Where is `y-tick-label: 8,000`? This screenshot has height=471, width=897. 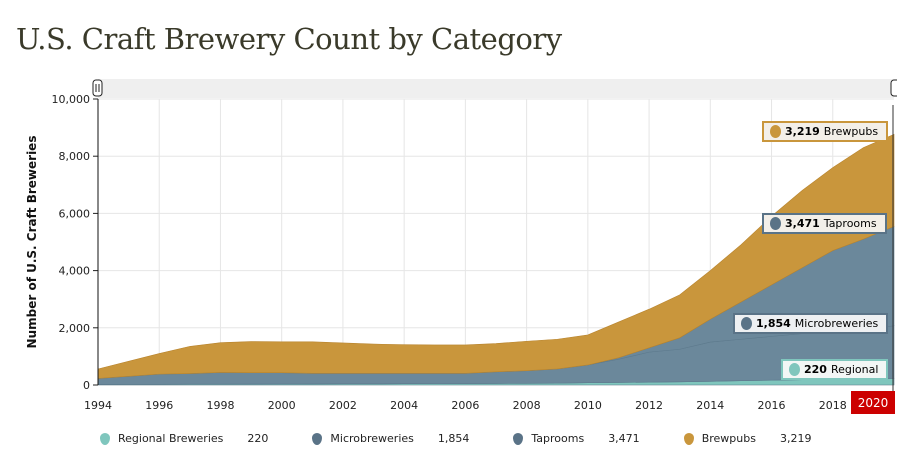
y-tick-label: 8,000 is located at coordinates (75, 156).